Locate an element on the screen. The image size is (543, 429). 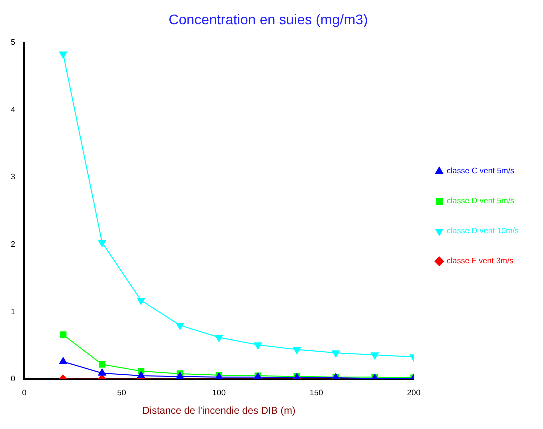
chart-title: Concentration en suies (mg/m3) is located at coordinates (268, 19).